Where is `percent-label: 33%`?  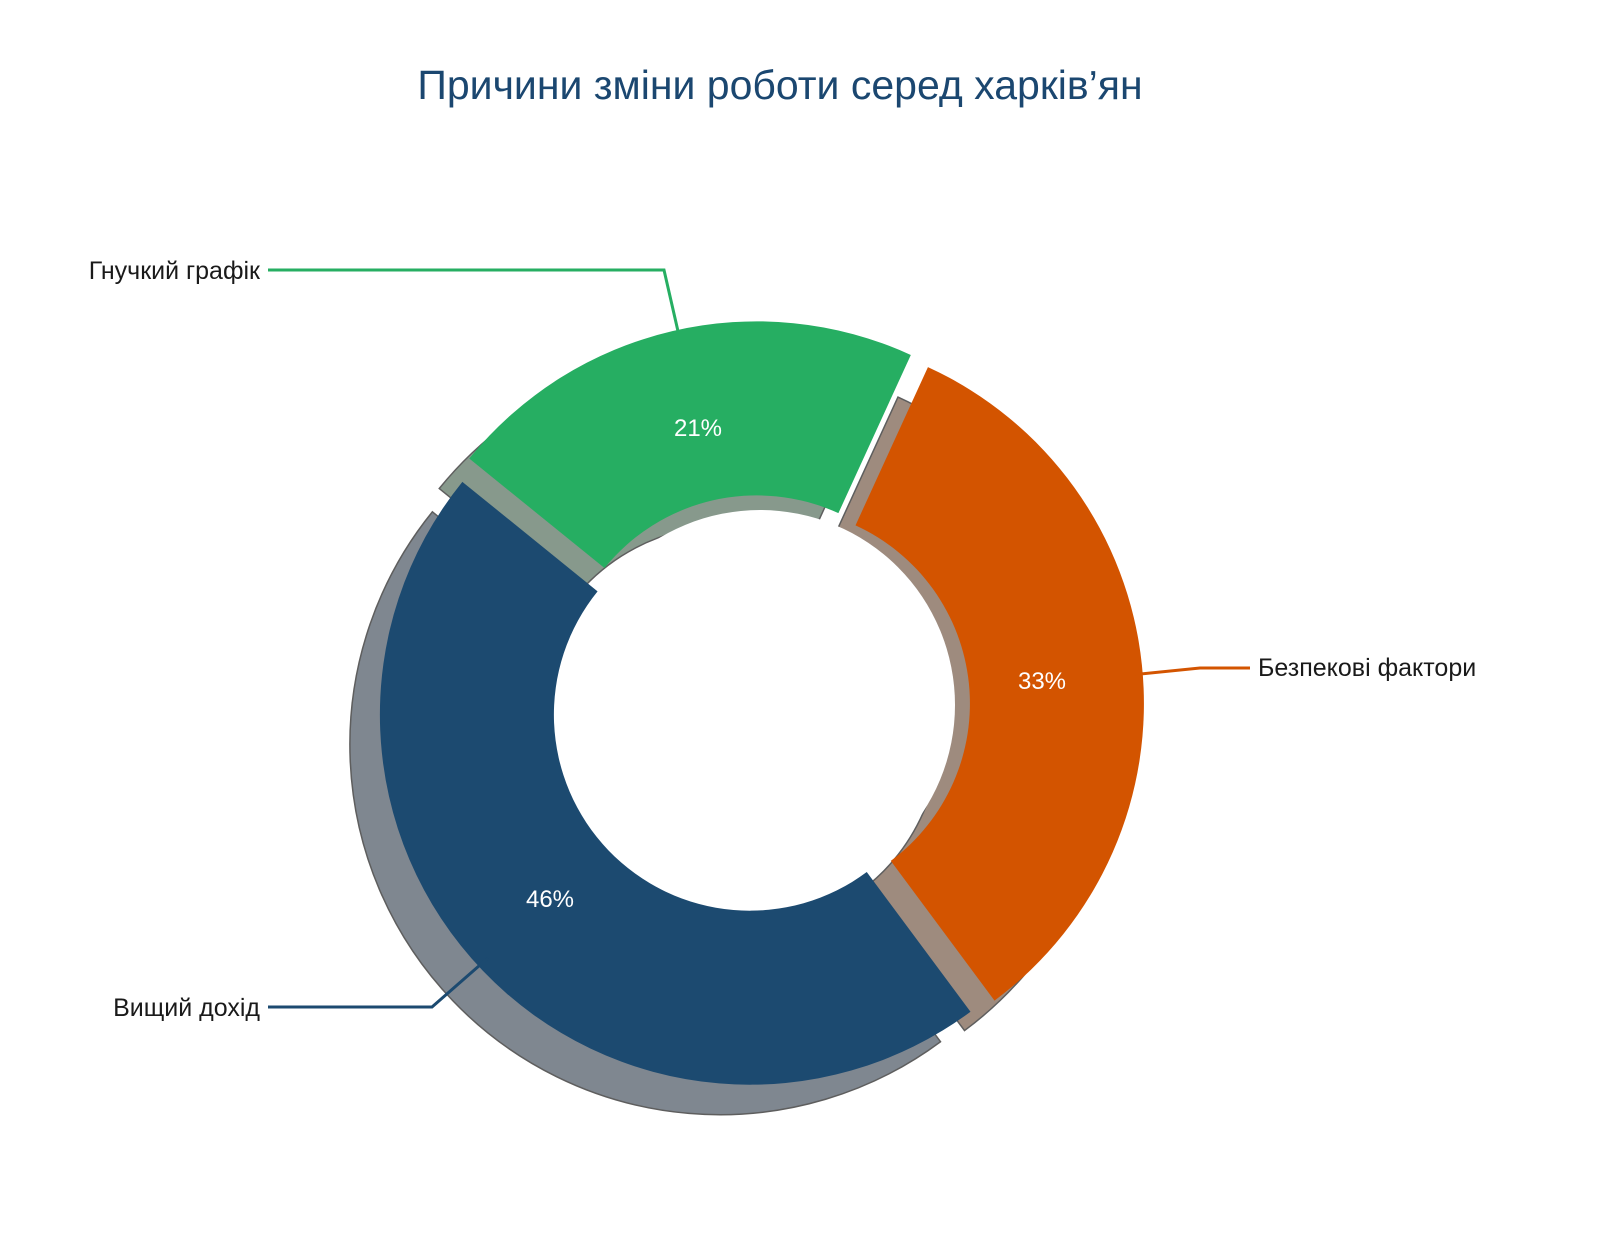 percent-label: 33% is located at coordinates (1042, 681).